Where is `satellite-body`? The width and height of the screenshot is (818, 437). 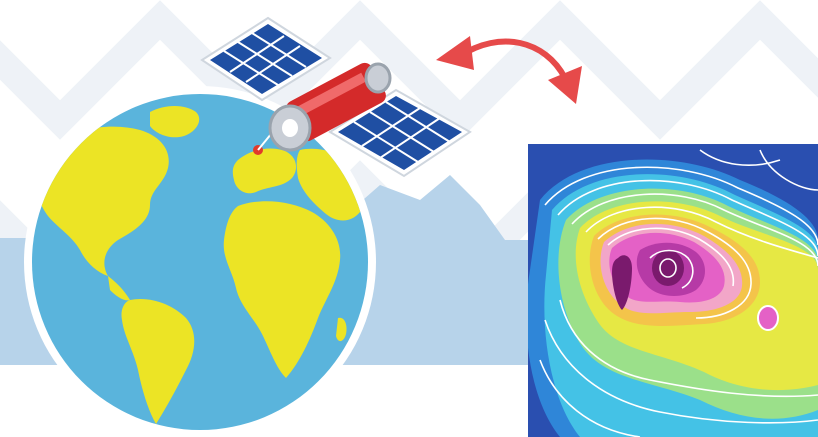 satellite-body is located at coordinates (330, 107).